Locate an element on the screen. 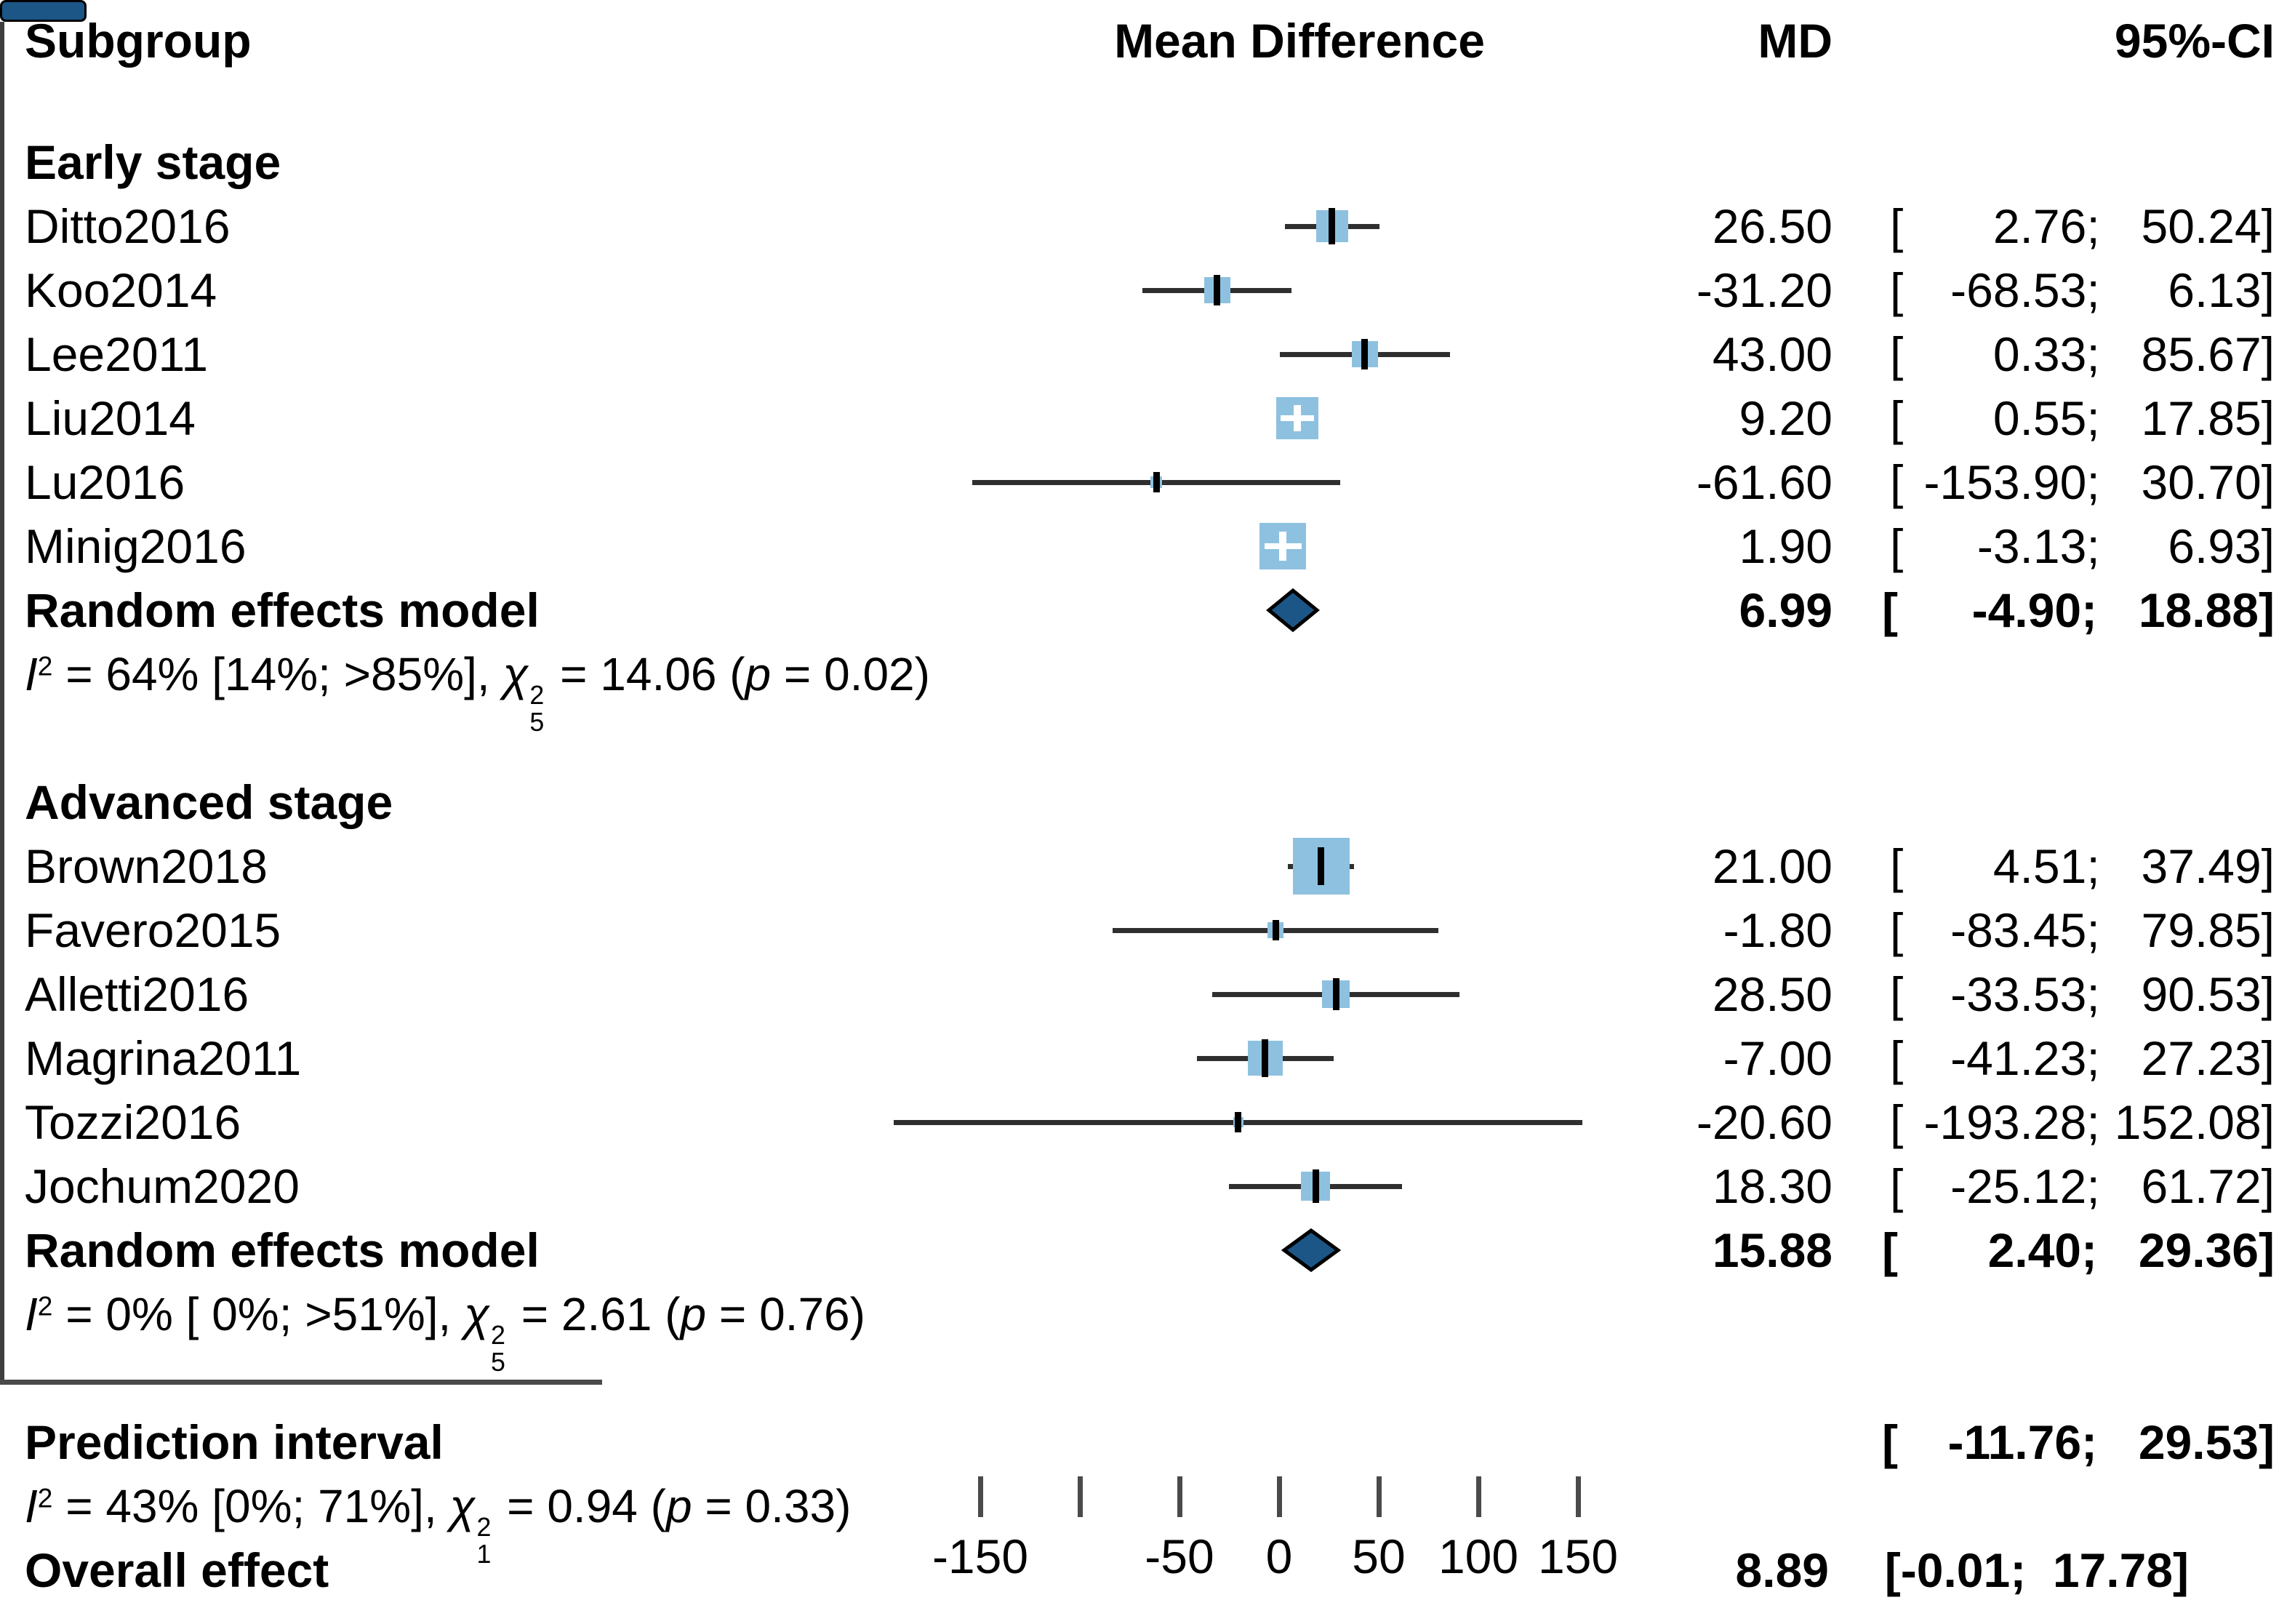  prediction-interval-label: Prediction interval is located at coordinates (234, 1442).